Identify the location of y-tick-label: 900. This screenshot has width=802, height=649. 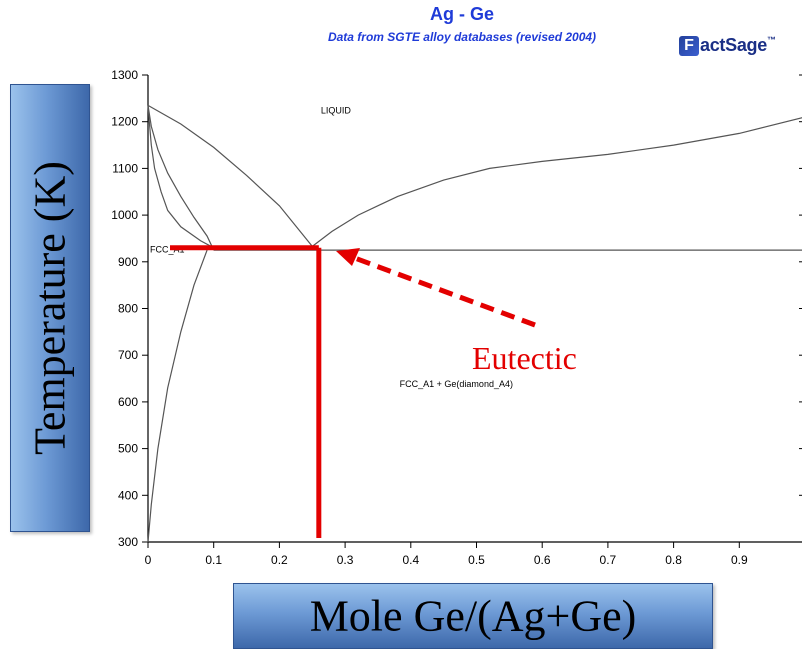
(128, 262).